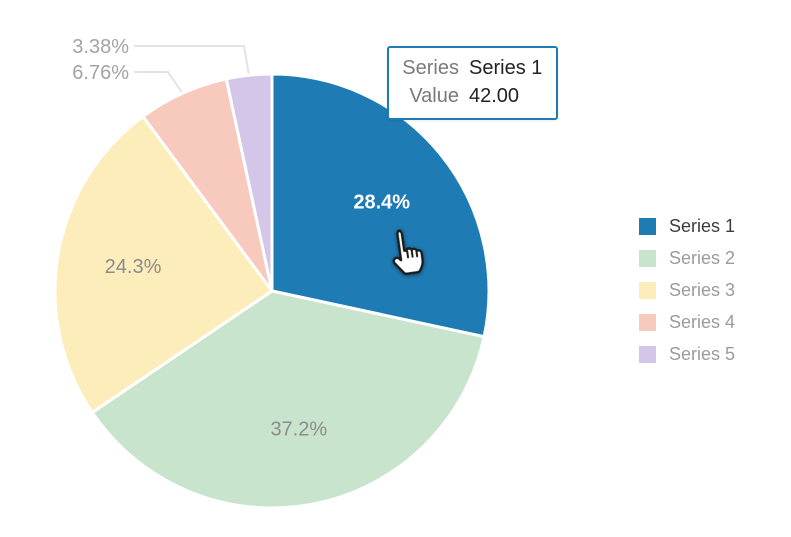 The image size is (791, 537). I want to click on legend-item-series-2: Series 2, so click(687, 258).